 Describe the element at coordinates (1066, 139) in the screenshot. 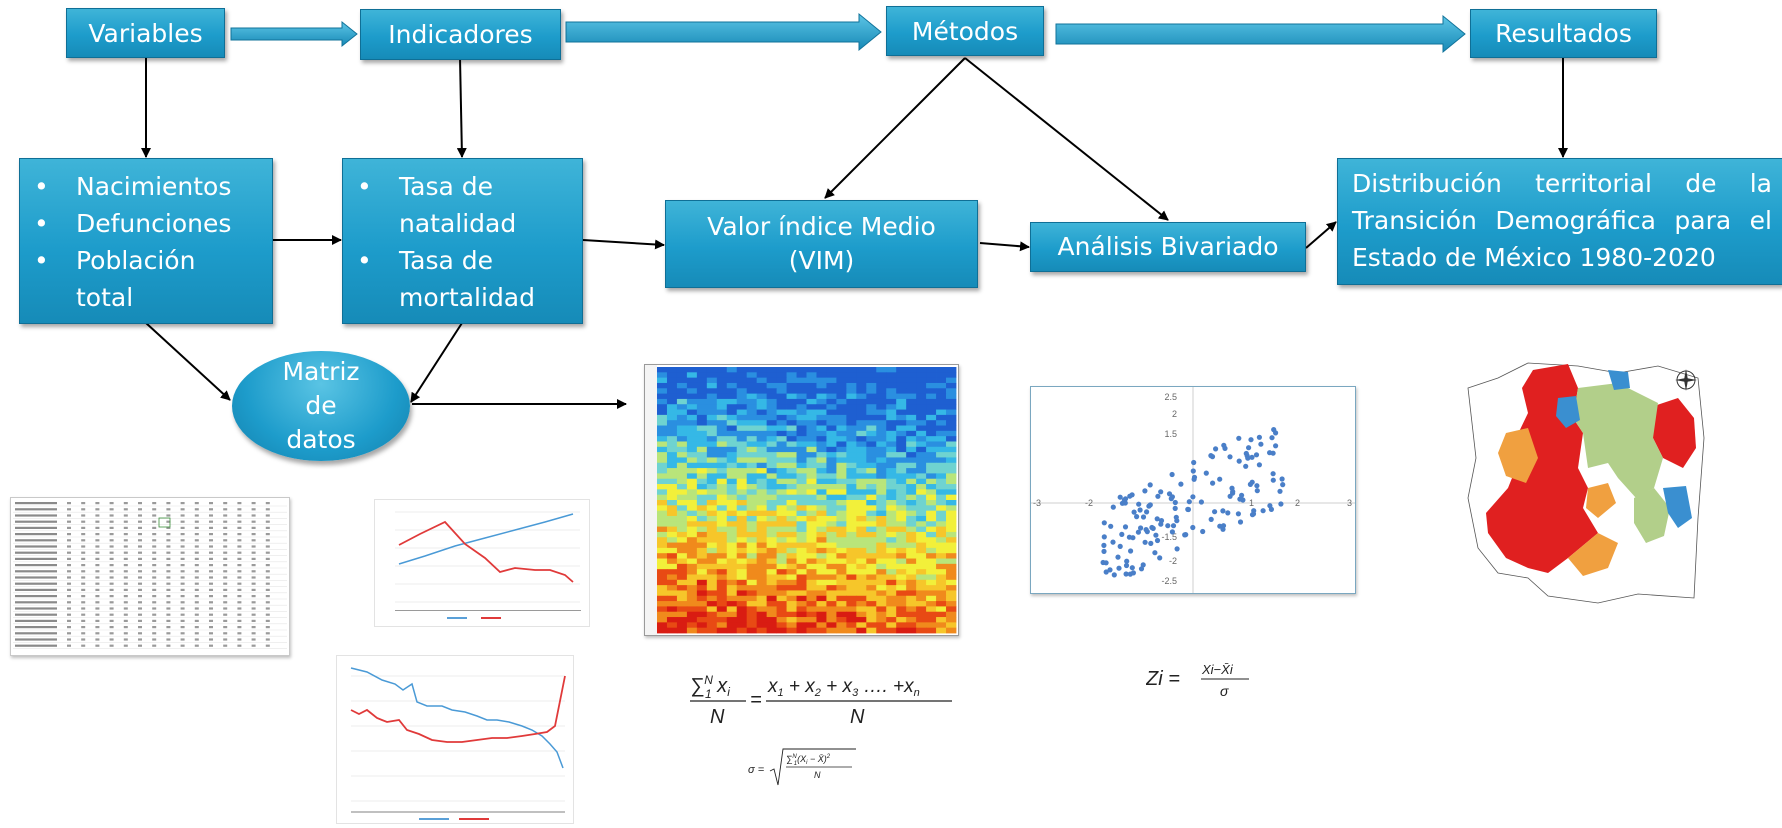

I see `arrow-methods-to-bivariate` at that location.